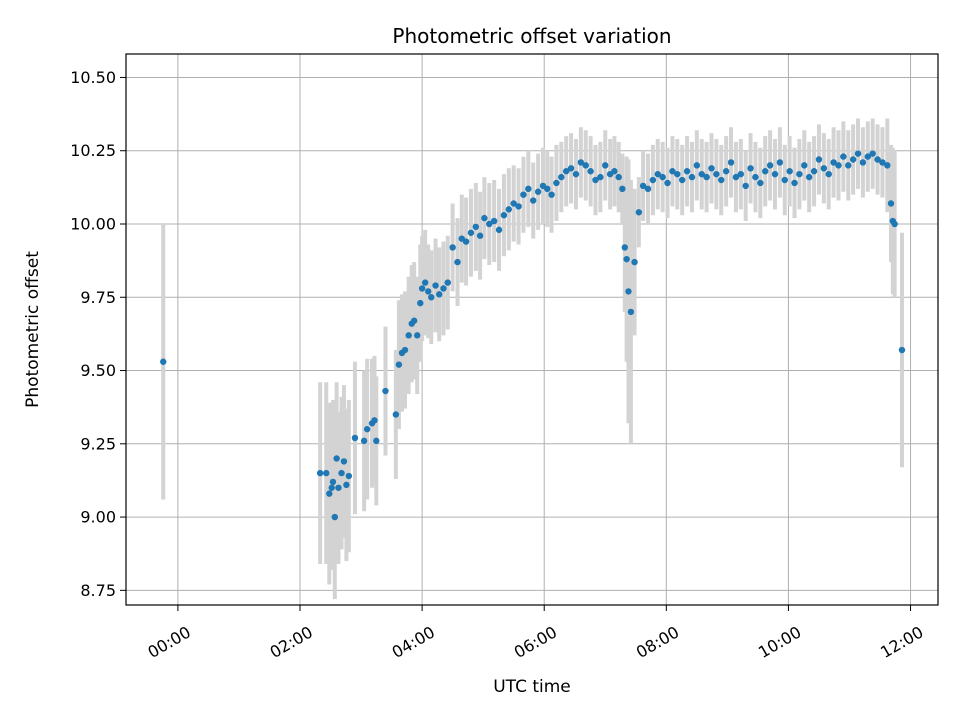  What do you see at coordinates (535, 642) in the screenshot?
I see `x-tick-label: 06:00` at bounding box center [535, 642].